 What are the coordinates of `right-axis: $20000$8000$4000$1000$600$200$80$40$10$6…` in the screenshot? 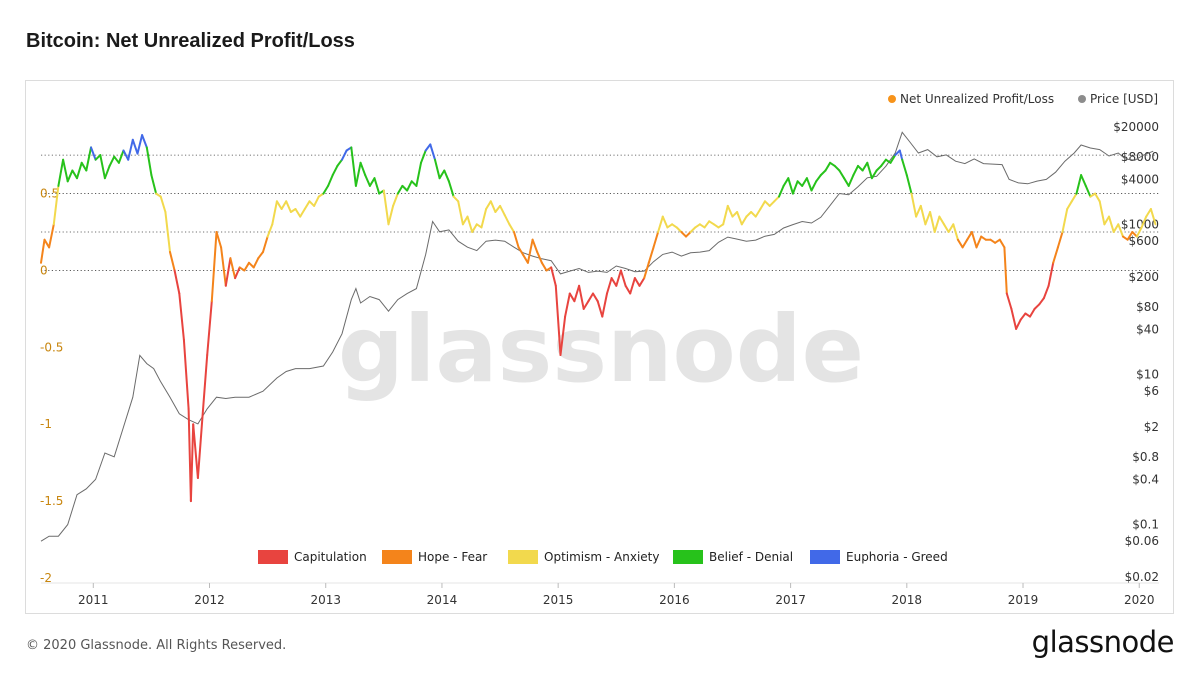 It's located at (1136, 352).